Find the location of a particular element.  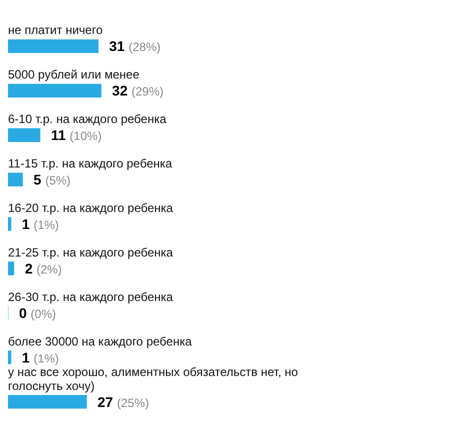

data-label: 27 (25%) is located at coordinates (123, 402).